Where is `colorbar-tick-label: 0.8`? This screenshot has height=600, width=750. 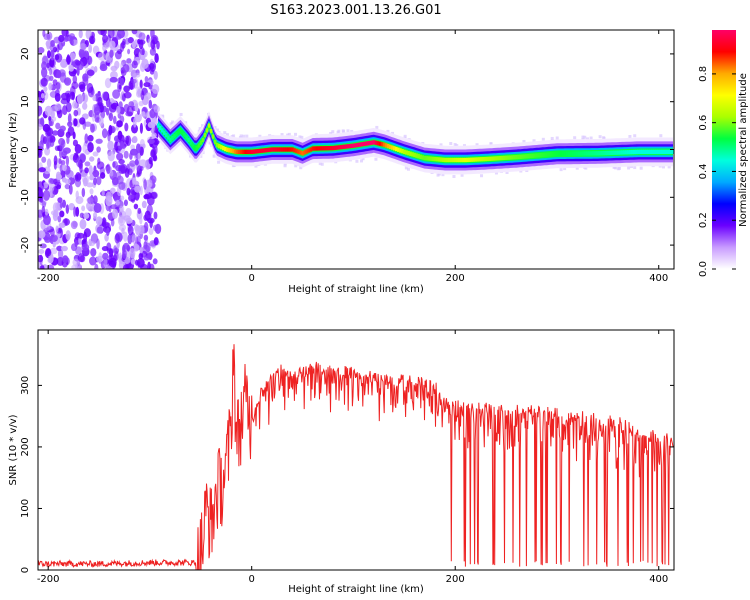
colorbar-tick-label: 0.8 is located at coordinates (703, 74).